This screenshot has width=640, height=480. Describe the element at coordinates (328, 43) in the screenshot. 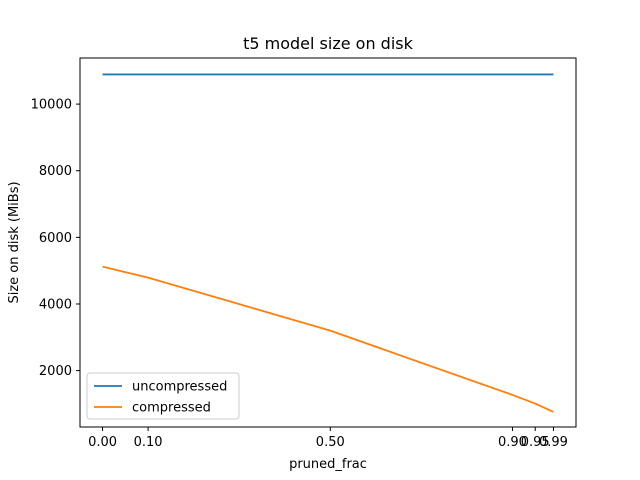

I see `chart-title: t5 model size on disk` at that location.